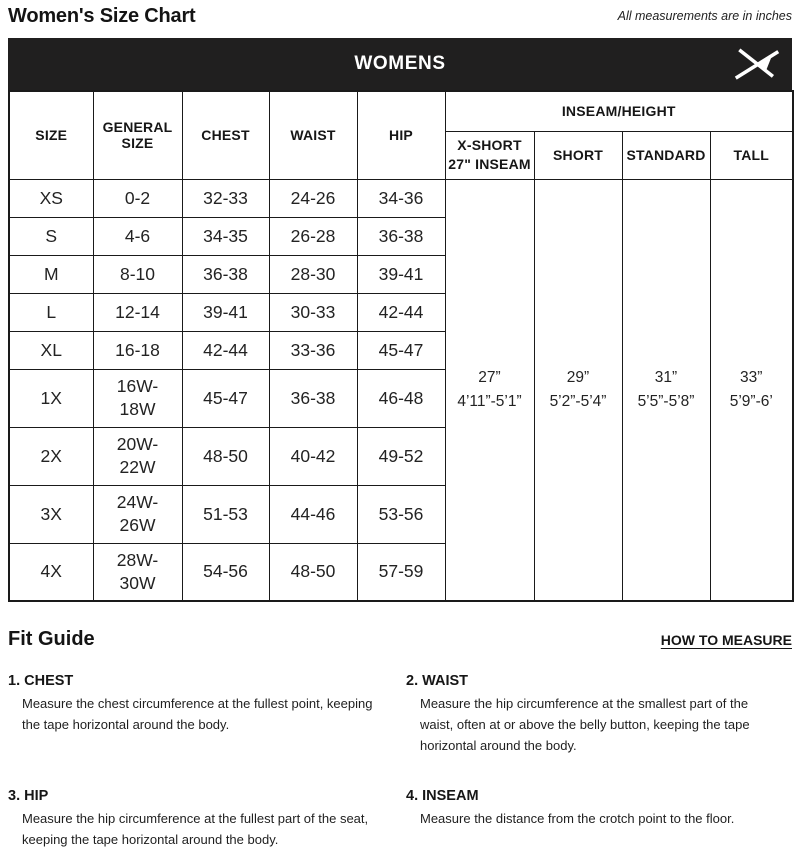 The image size is (800, 851). Describe the element at coordinates (51, 456) in the screenshot. I see `size-cell: 2X` at that location.